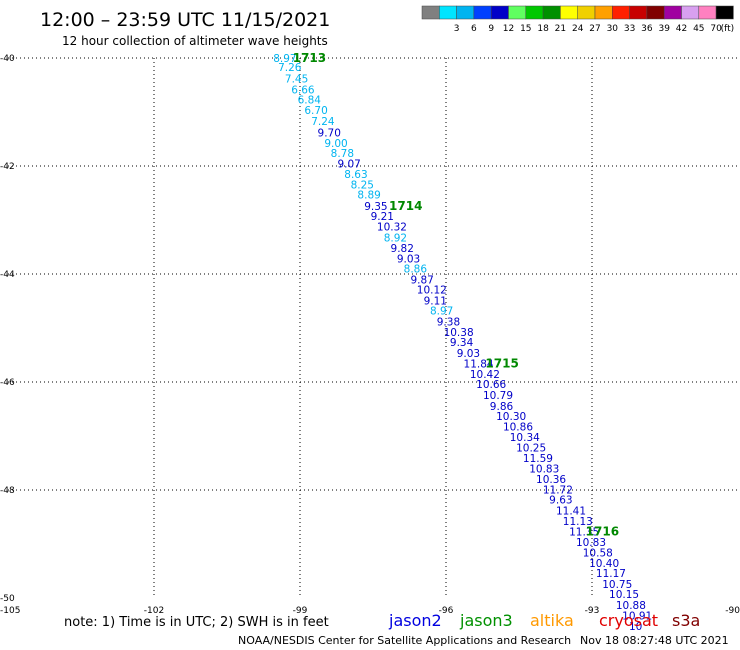 Image resolution: width=740 pixels, height=650 pixels. Describe the element at coordinates (474, 29) in the screenshot. I see `legend-label: 6` at that location.